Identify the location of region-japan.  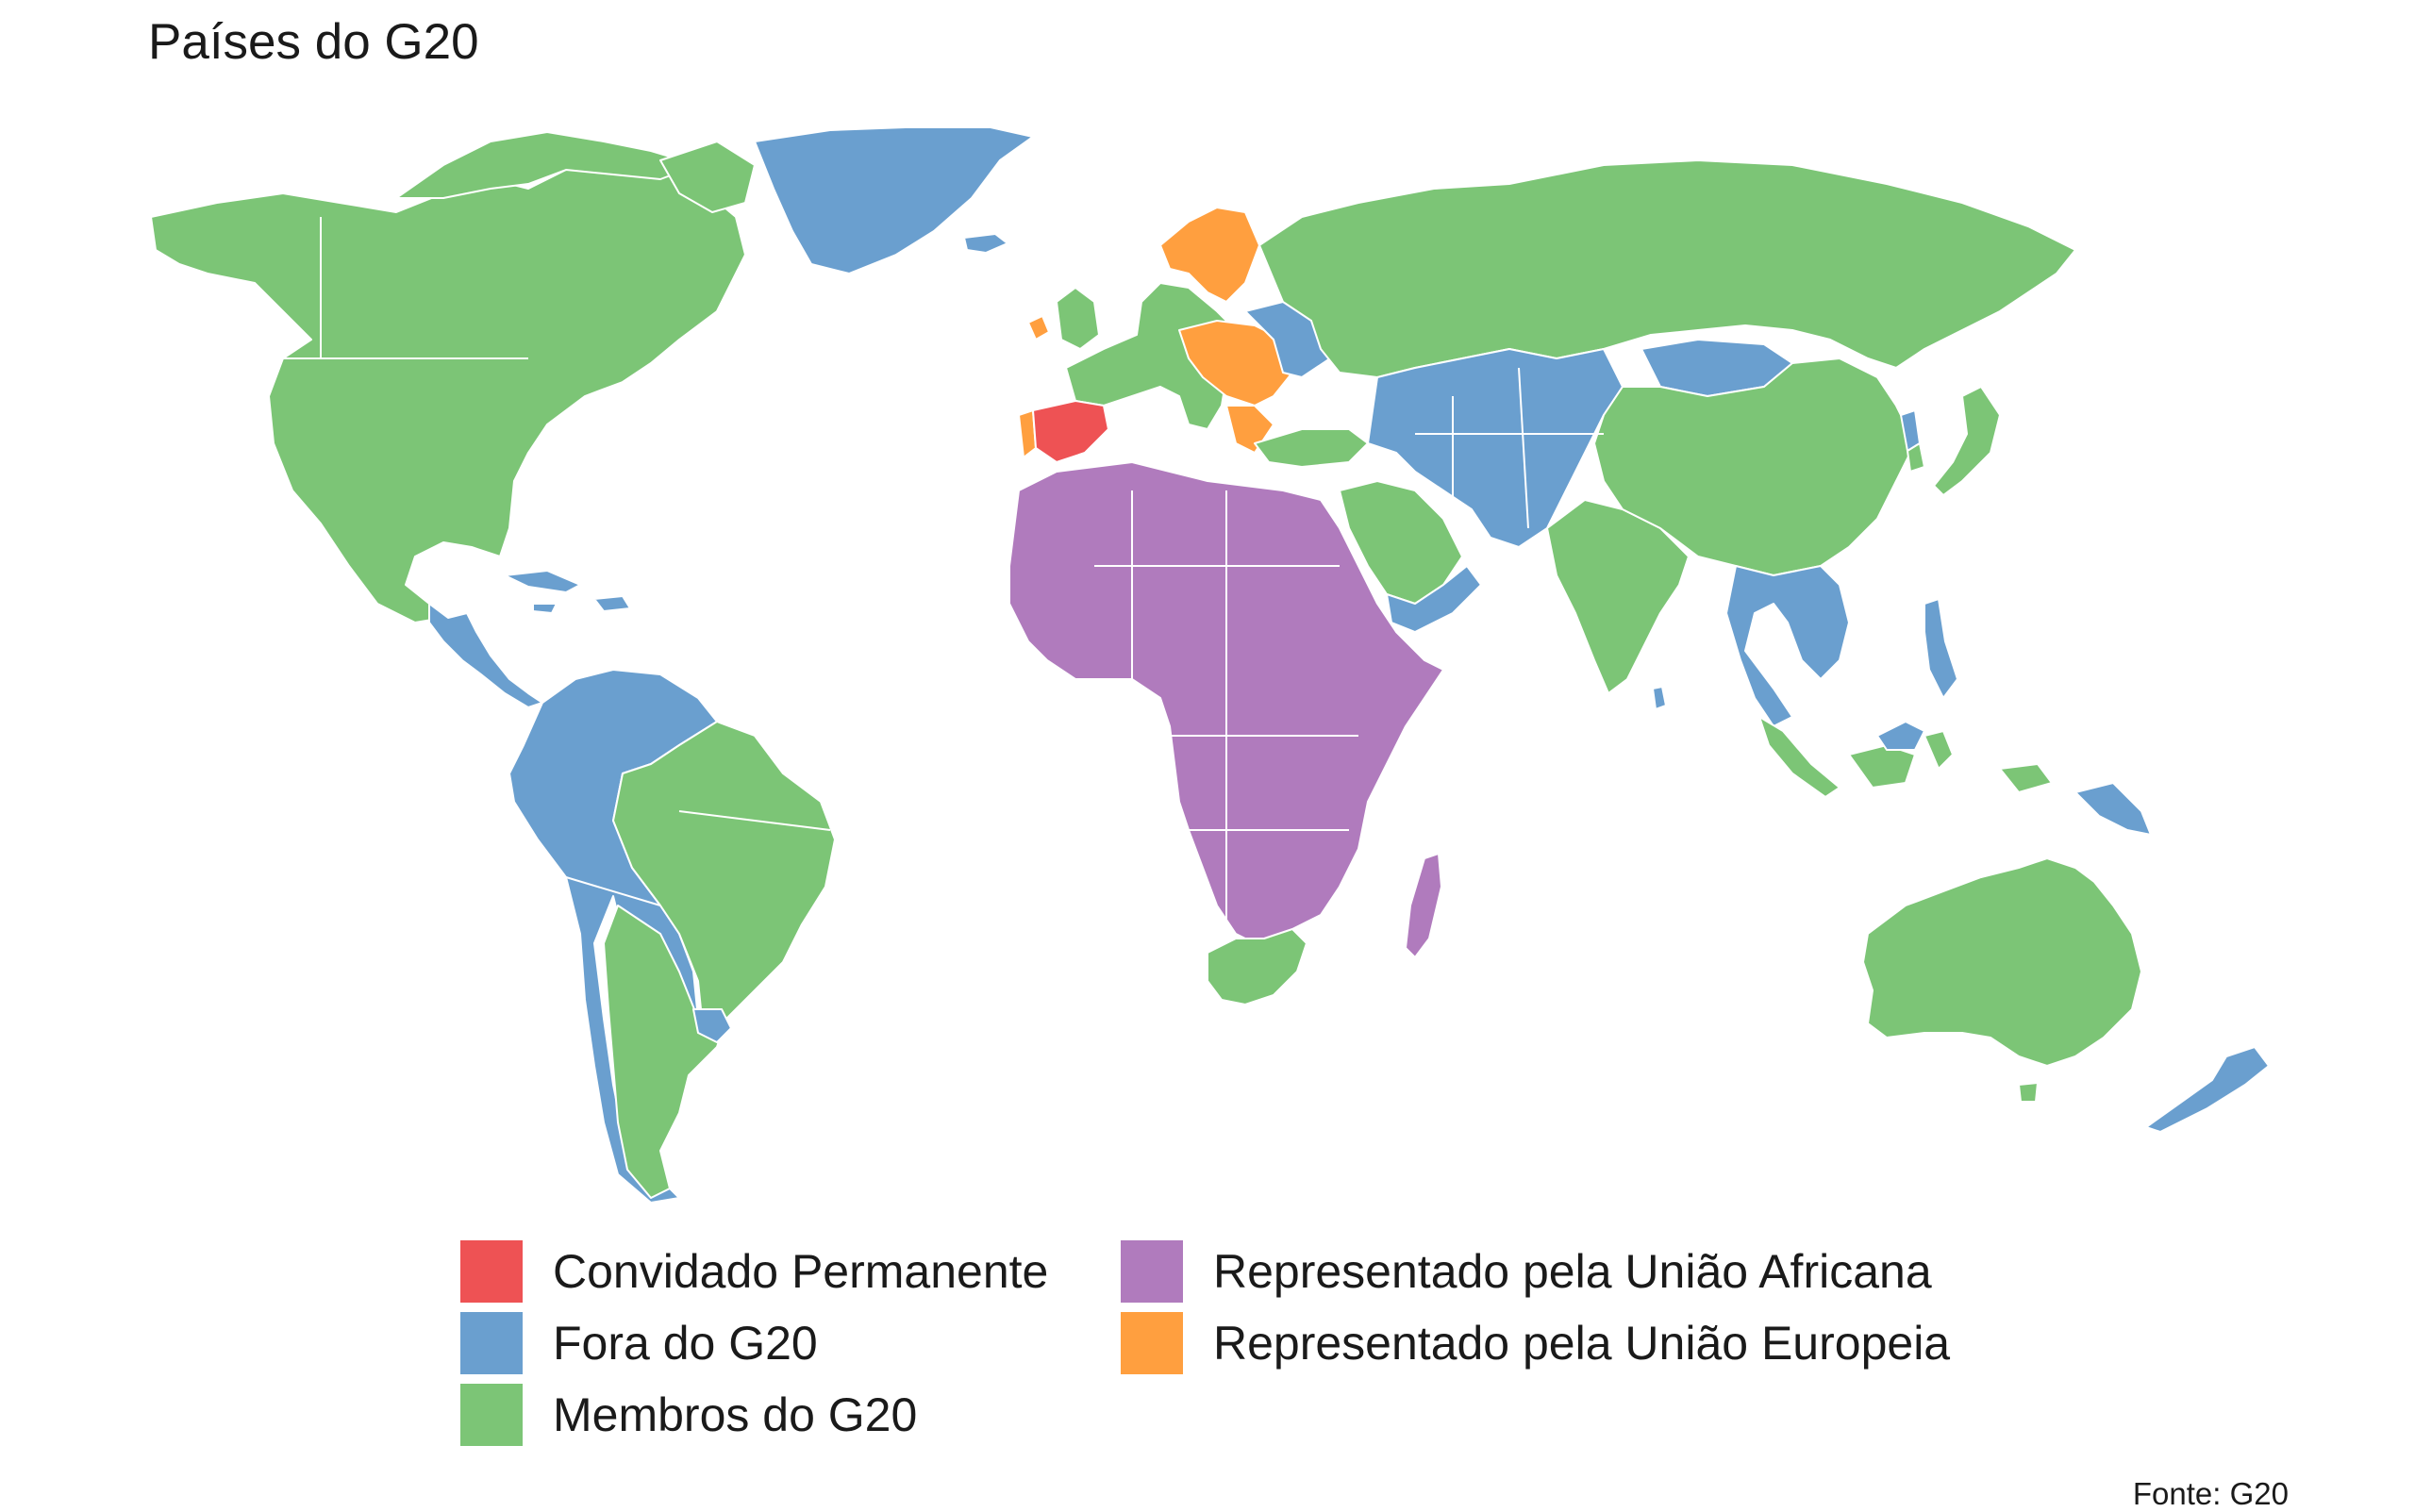
(1967, 441).